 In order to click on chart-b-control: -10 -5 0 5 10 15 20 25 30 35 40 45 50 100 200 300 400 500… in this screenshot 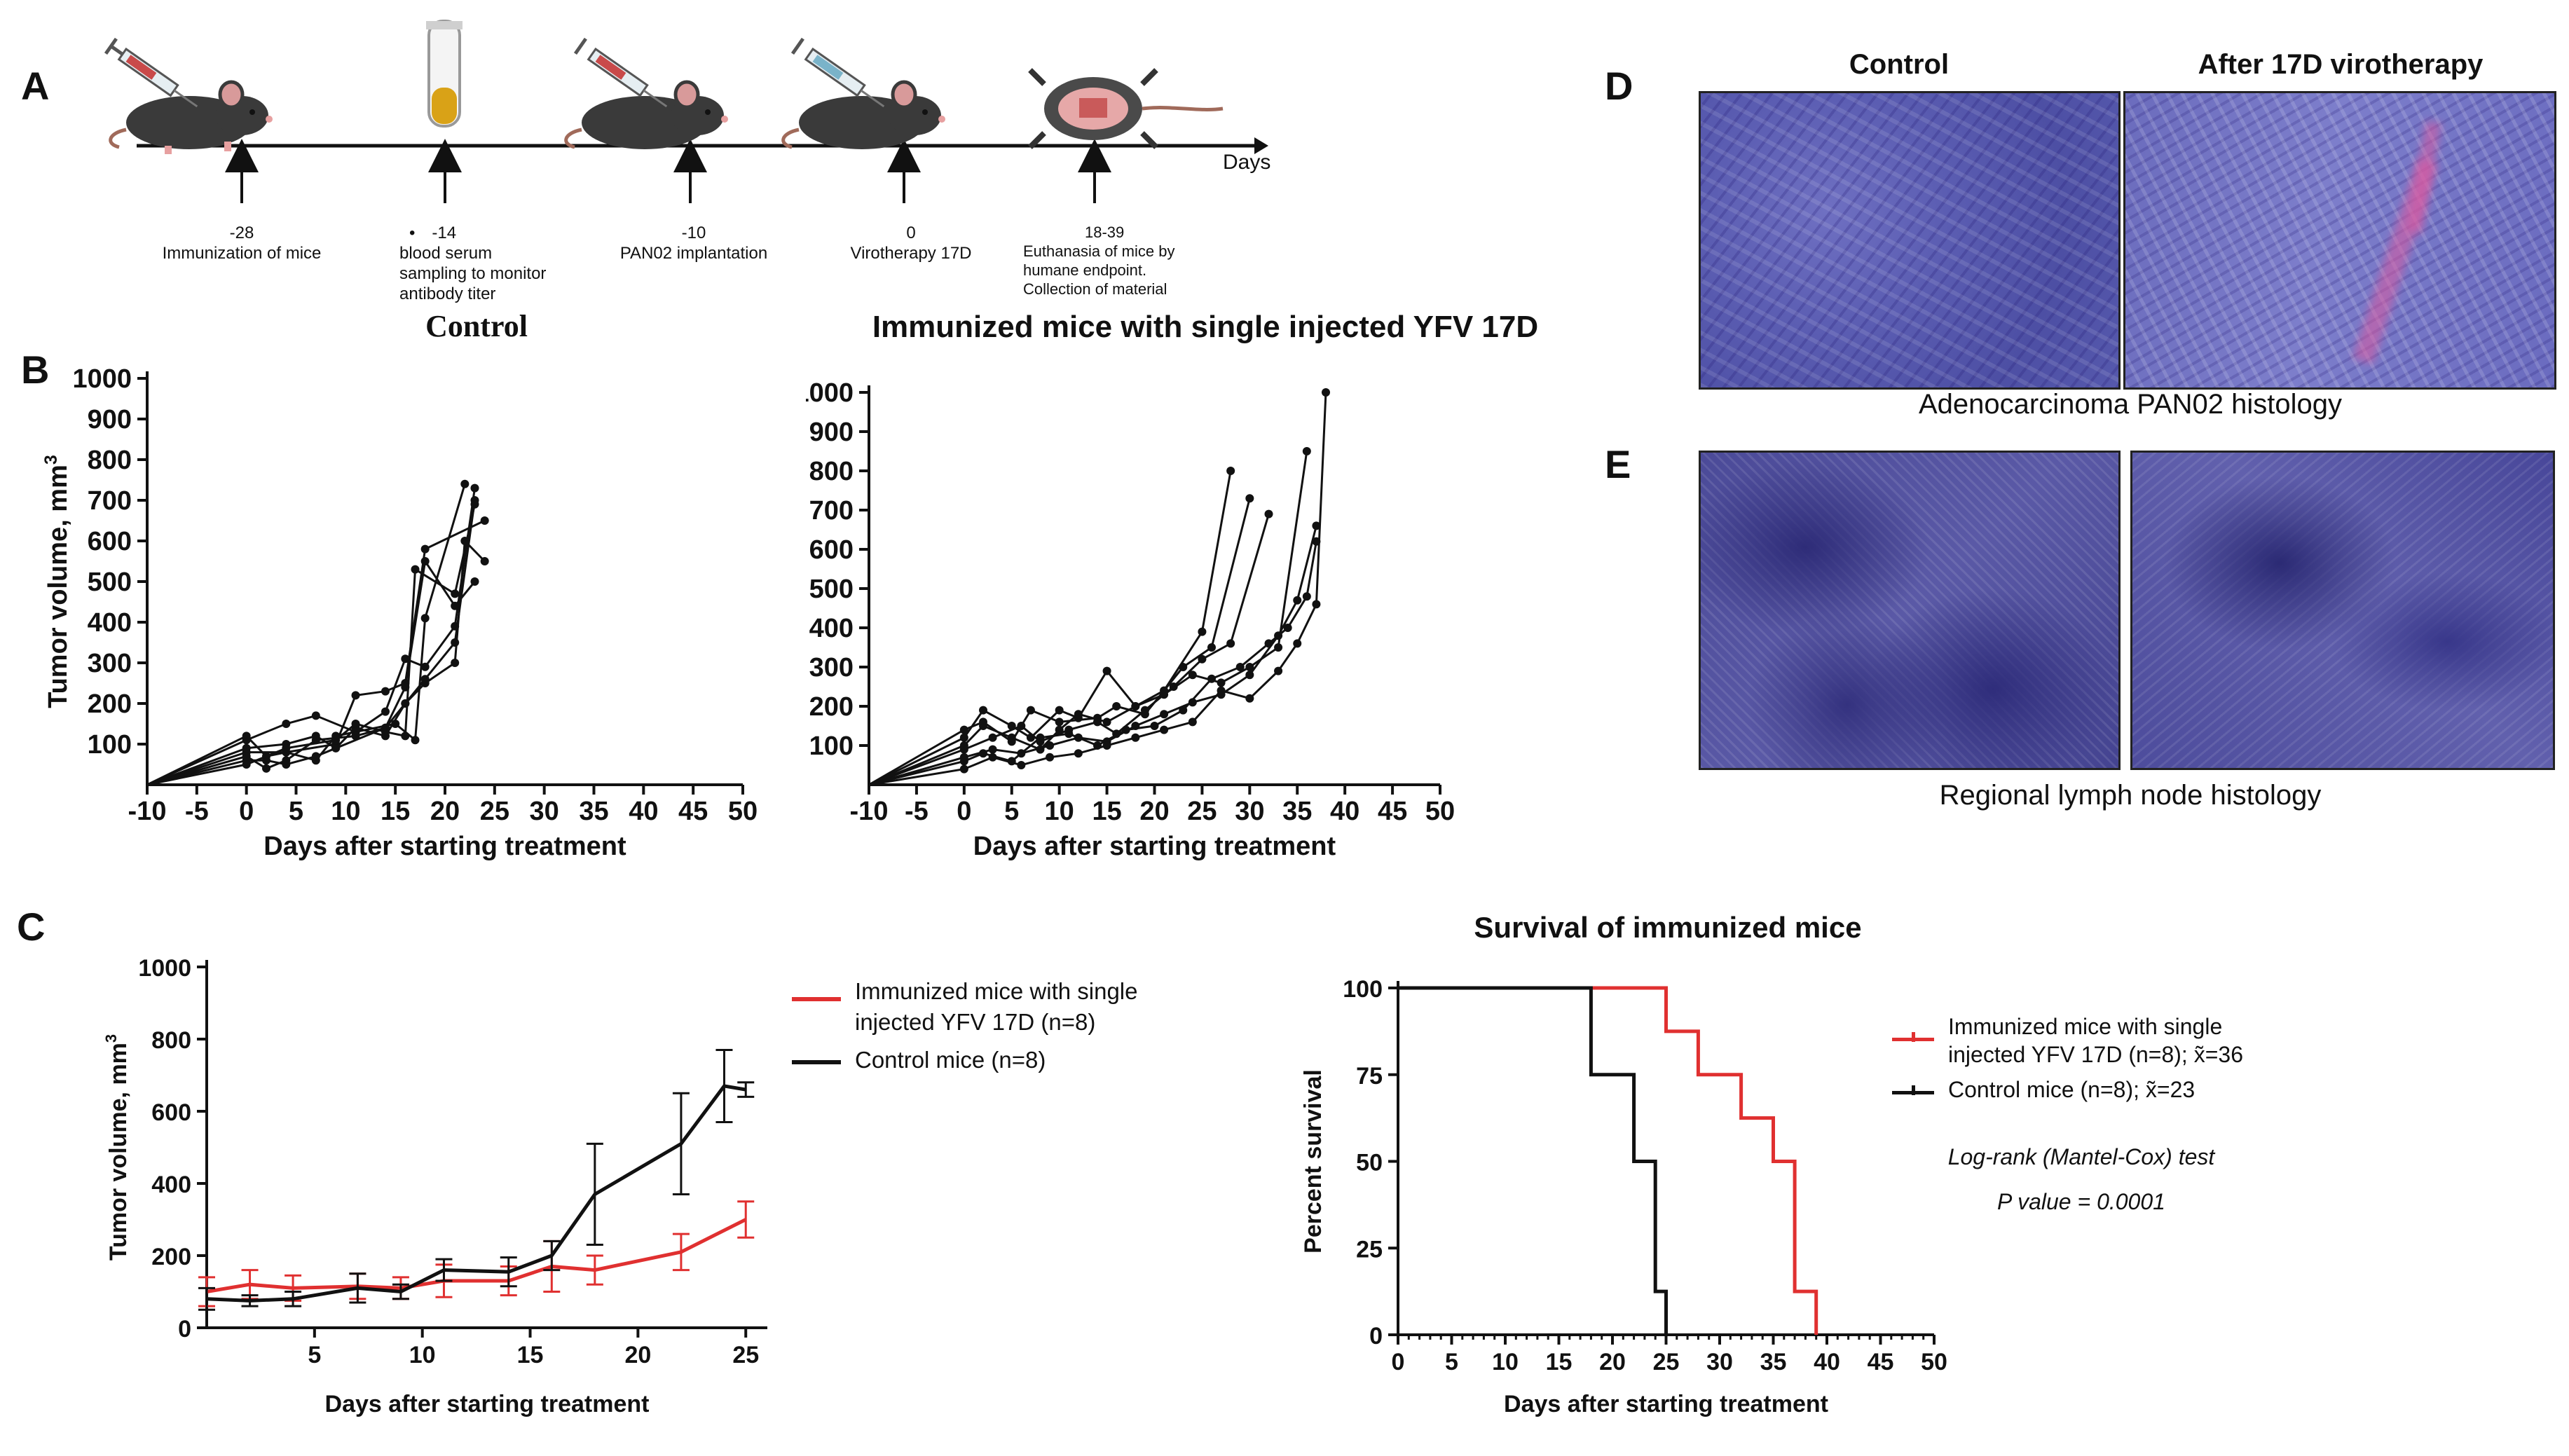, I will do `click(399, 612)`.